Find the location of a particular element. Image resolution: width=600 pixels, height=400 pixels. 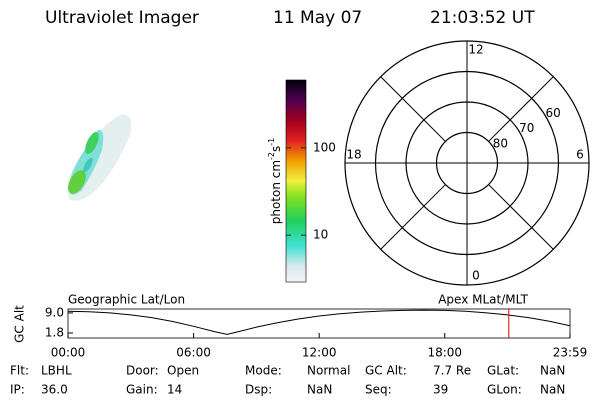

polar-ring-label: 60 is located at coordinates (553, 113).